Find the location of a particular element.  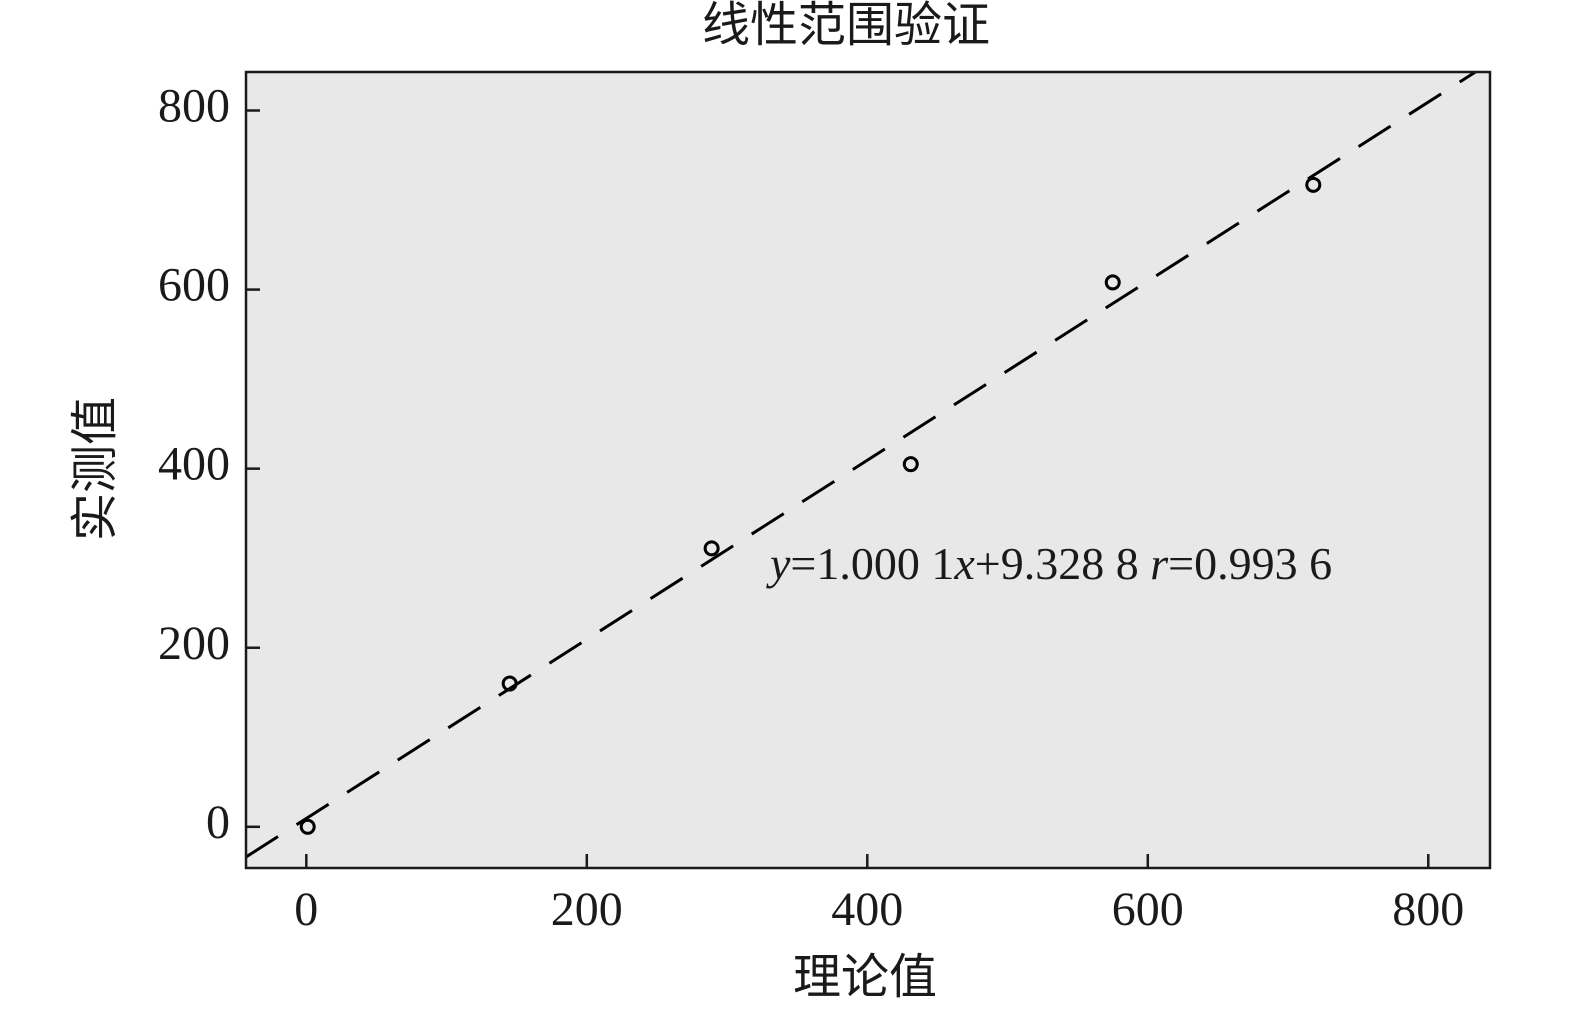

y-tick-label: 200 is located at coordinates (194, 643).